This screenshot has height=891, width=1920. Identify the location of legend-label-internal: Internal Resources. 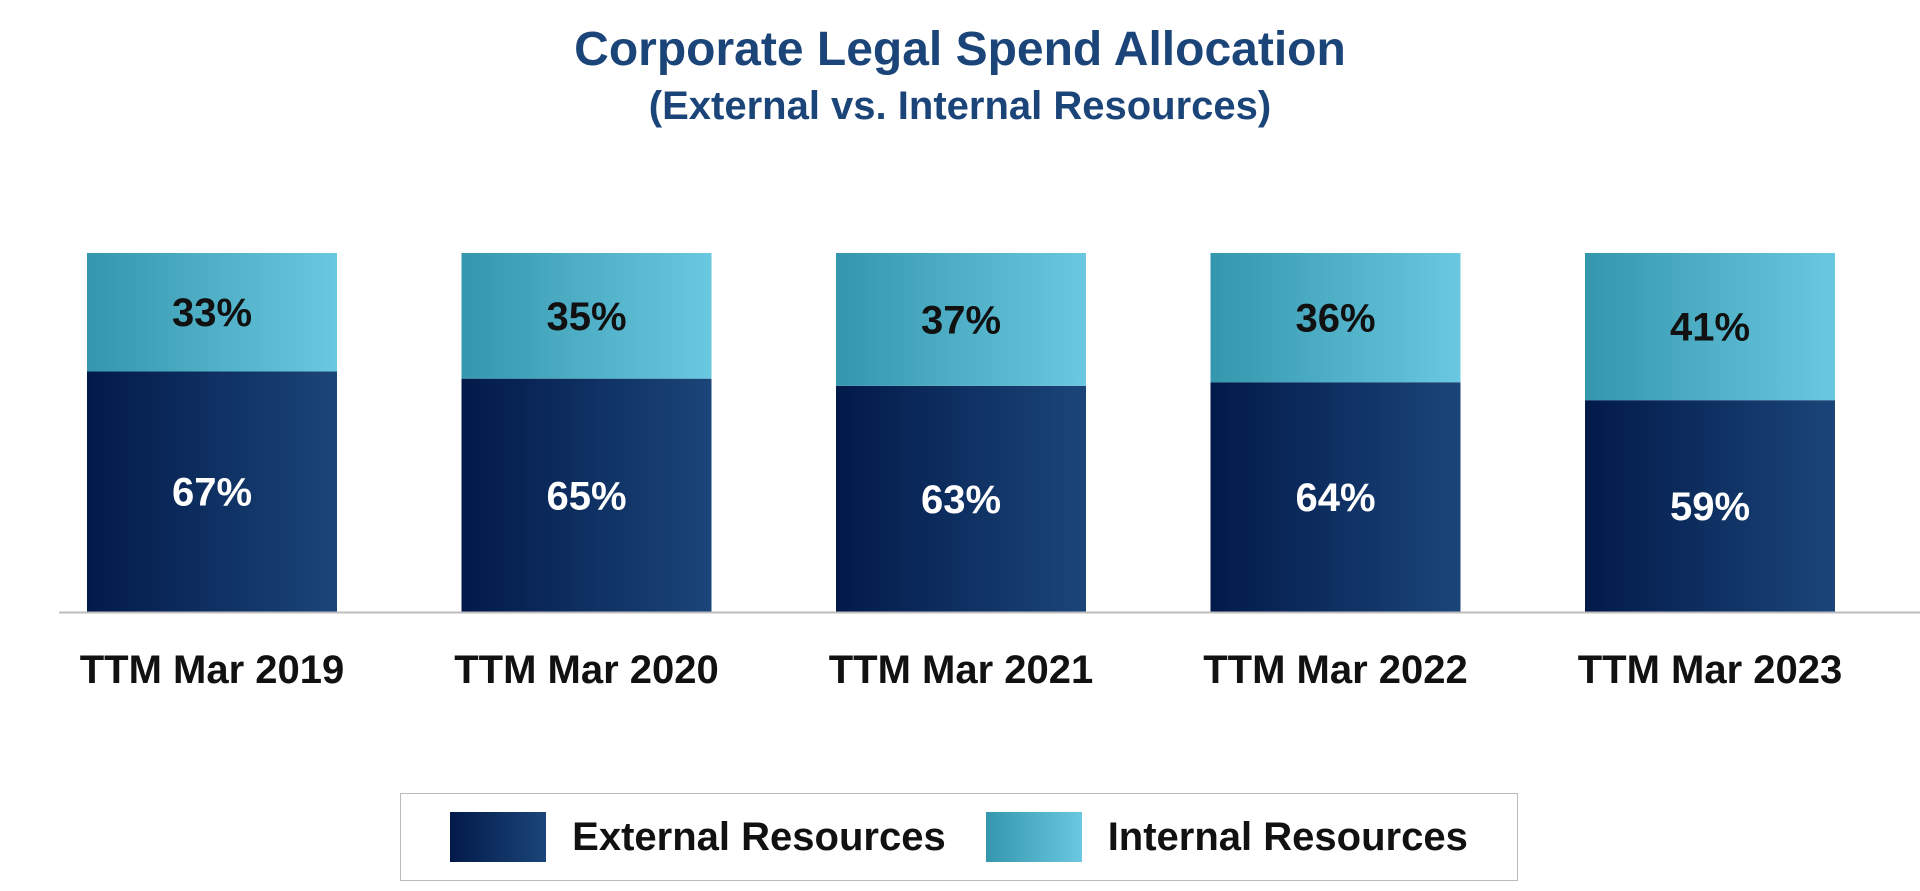
(1287, 836).